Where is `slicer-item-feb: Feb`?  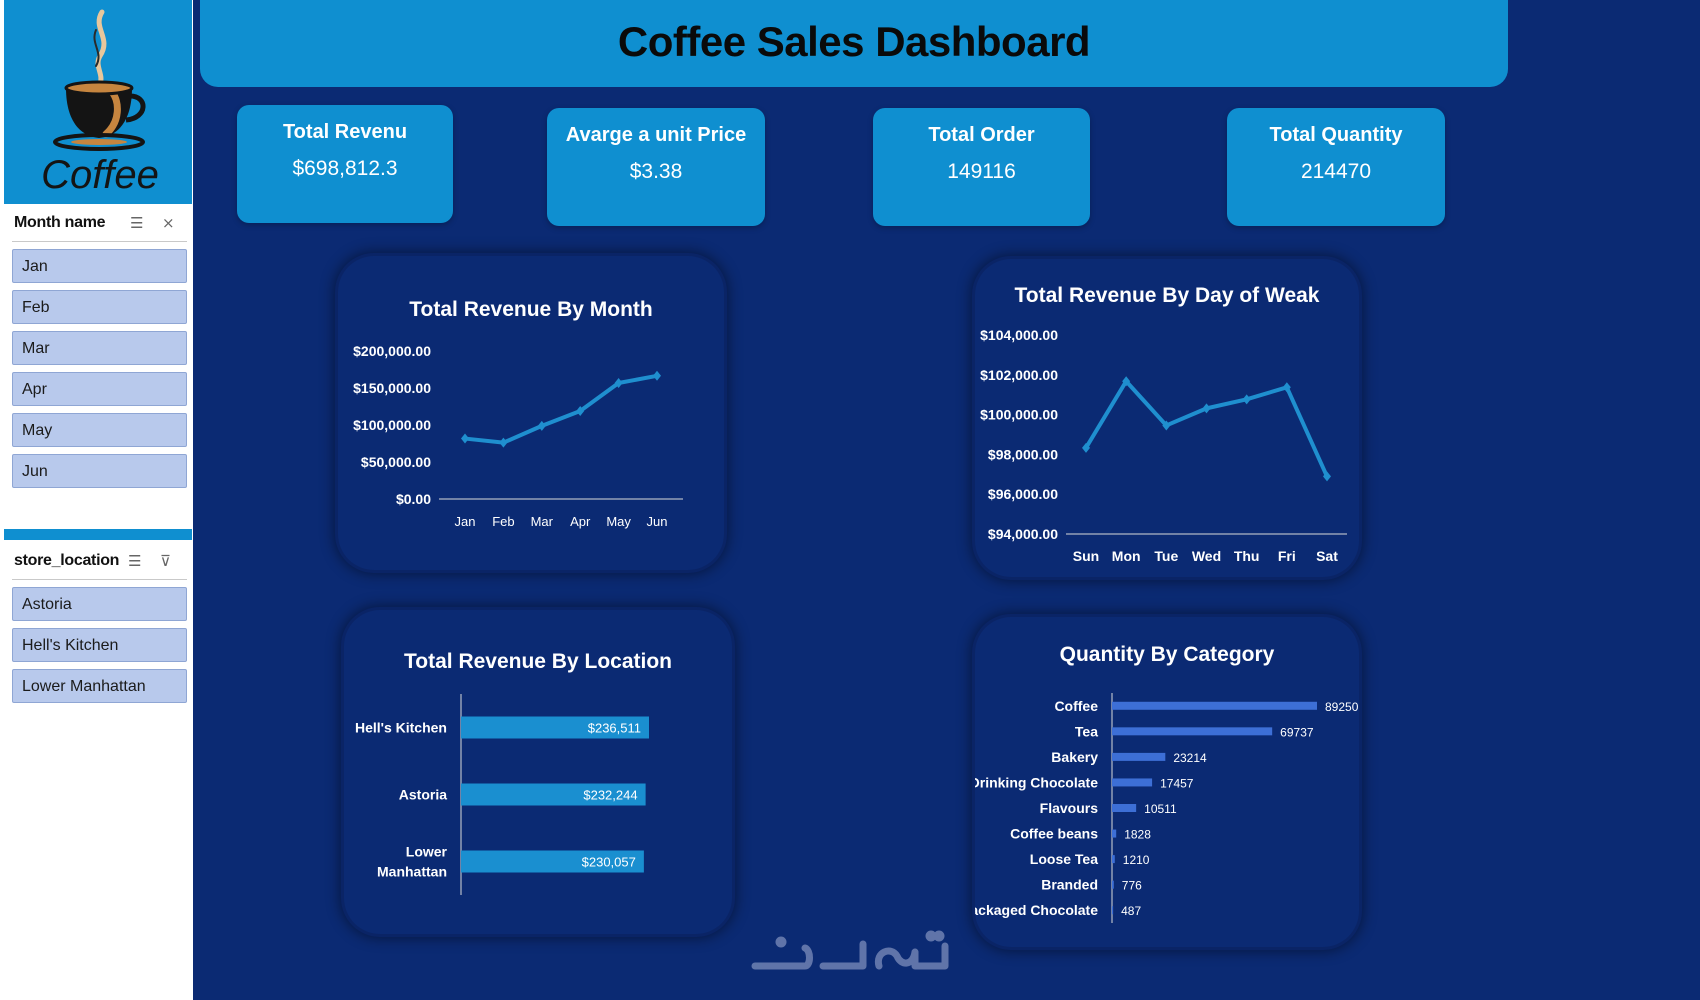 slicer-item-feb: Feb is located at coordinates (99, 307).